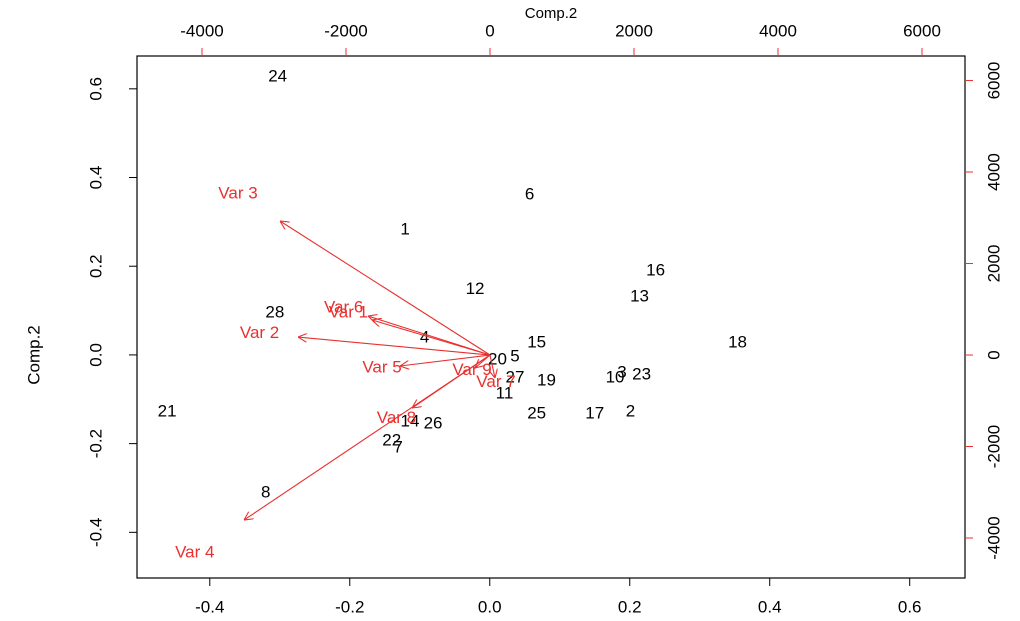 The width and height of the screenshot is (1020, 621). Describe the element at coordinates (536, 412) in the screenshot. I see `point-label: 25` at that location.